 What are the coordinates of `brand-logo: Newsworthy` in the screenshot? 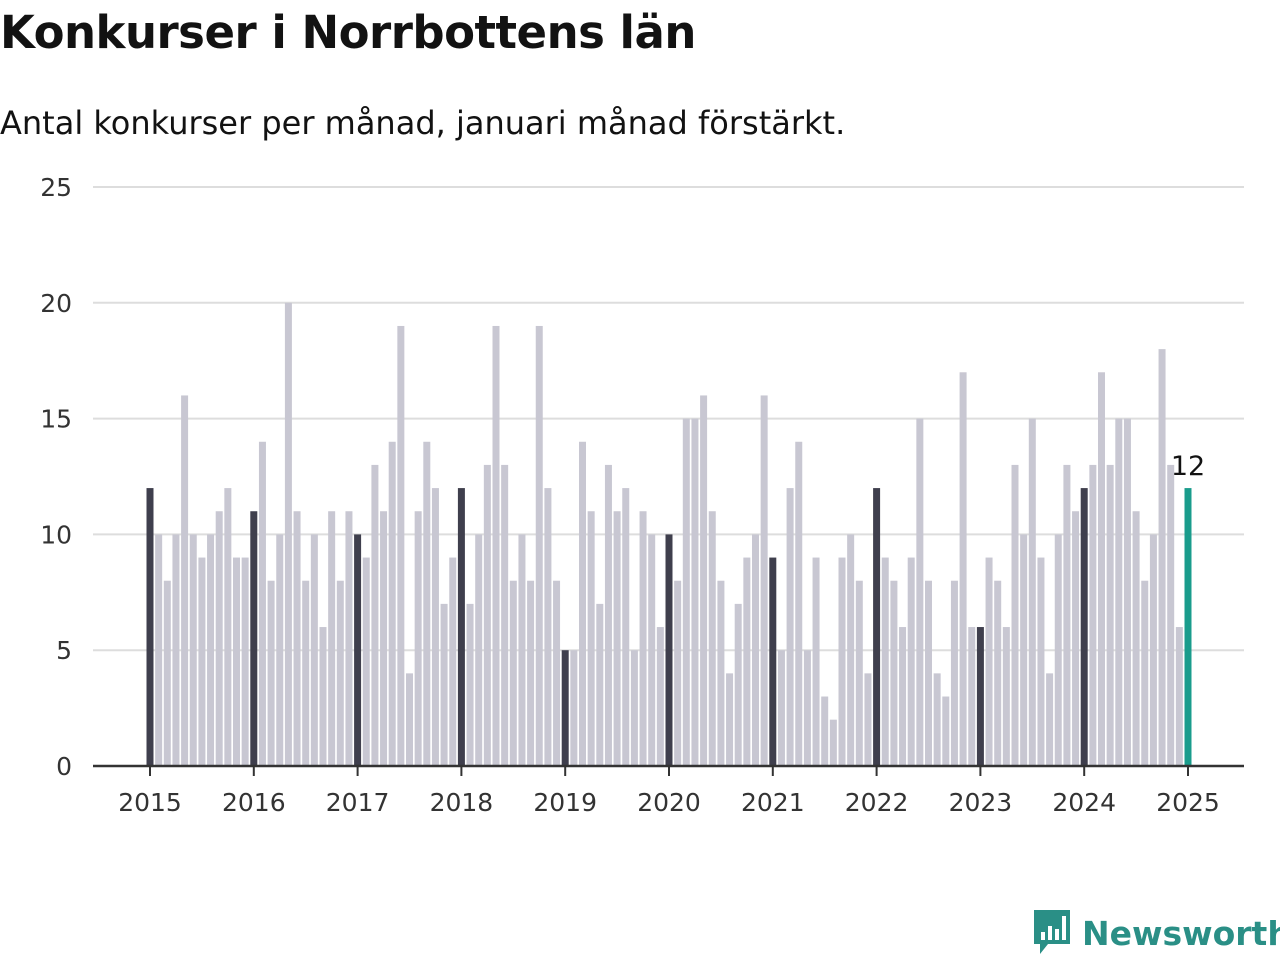 It's located at (1156, 933).